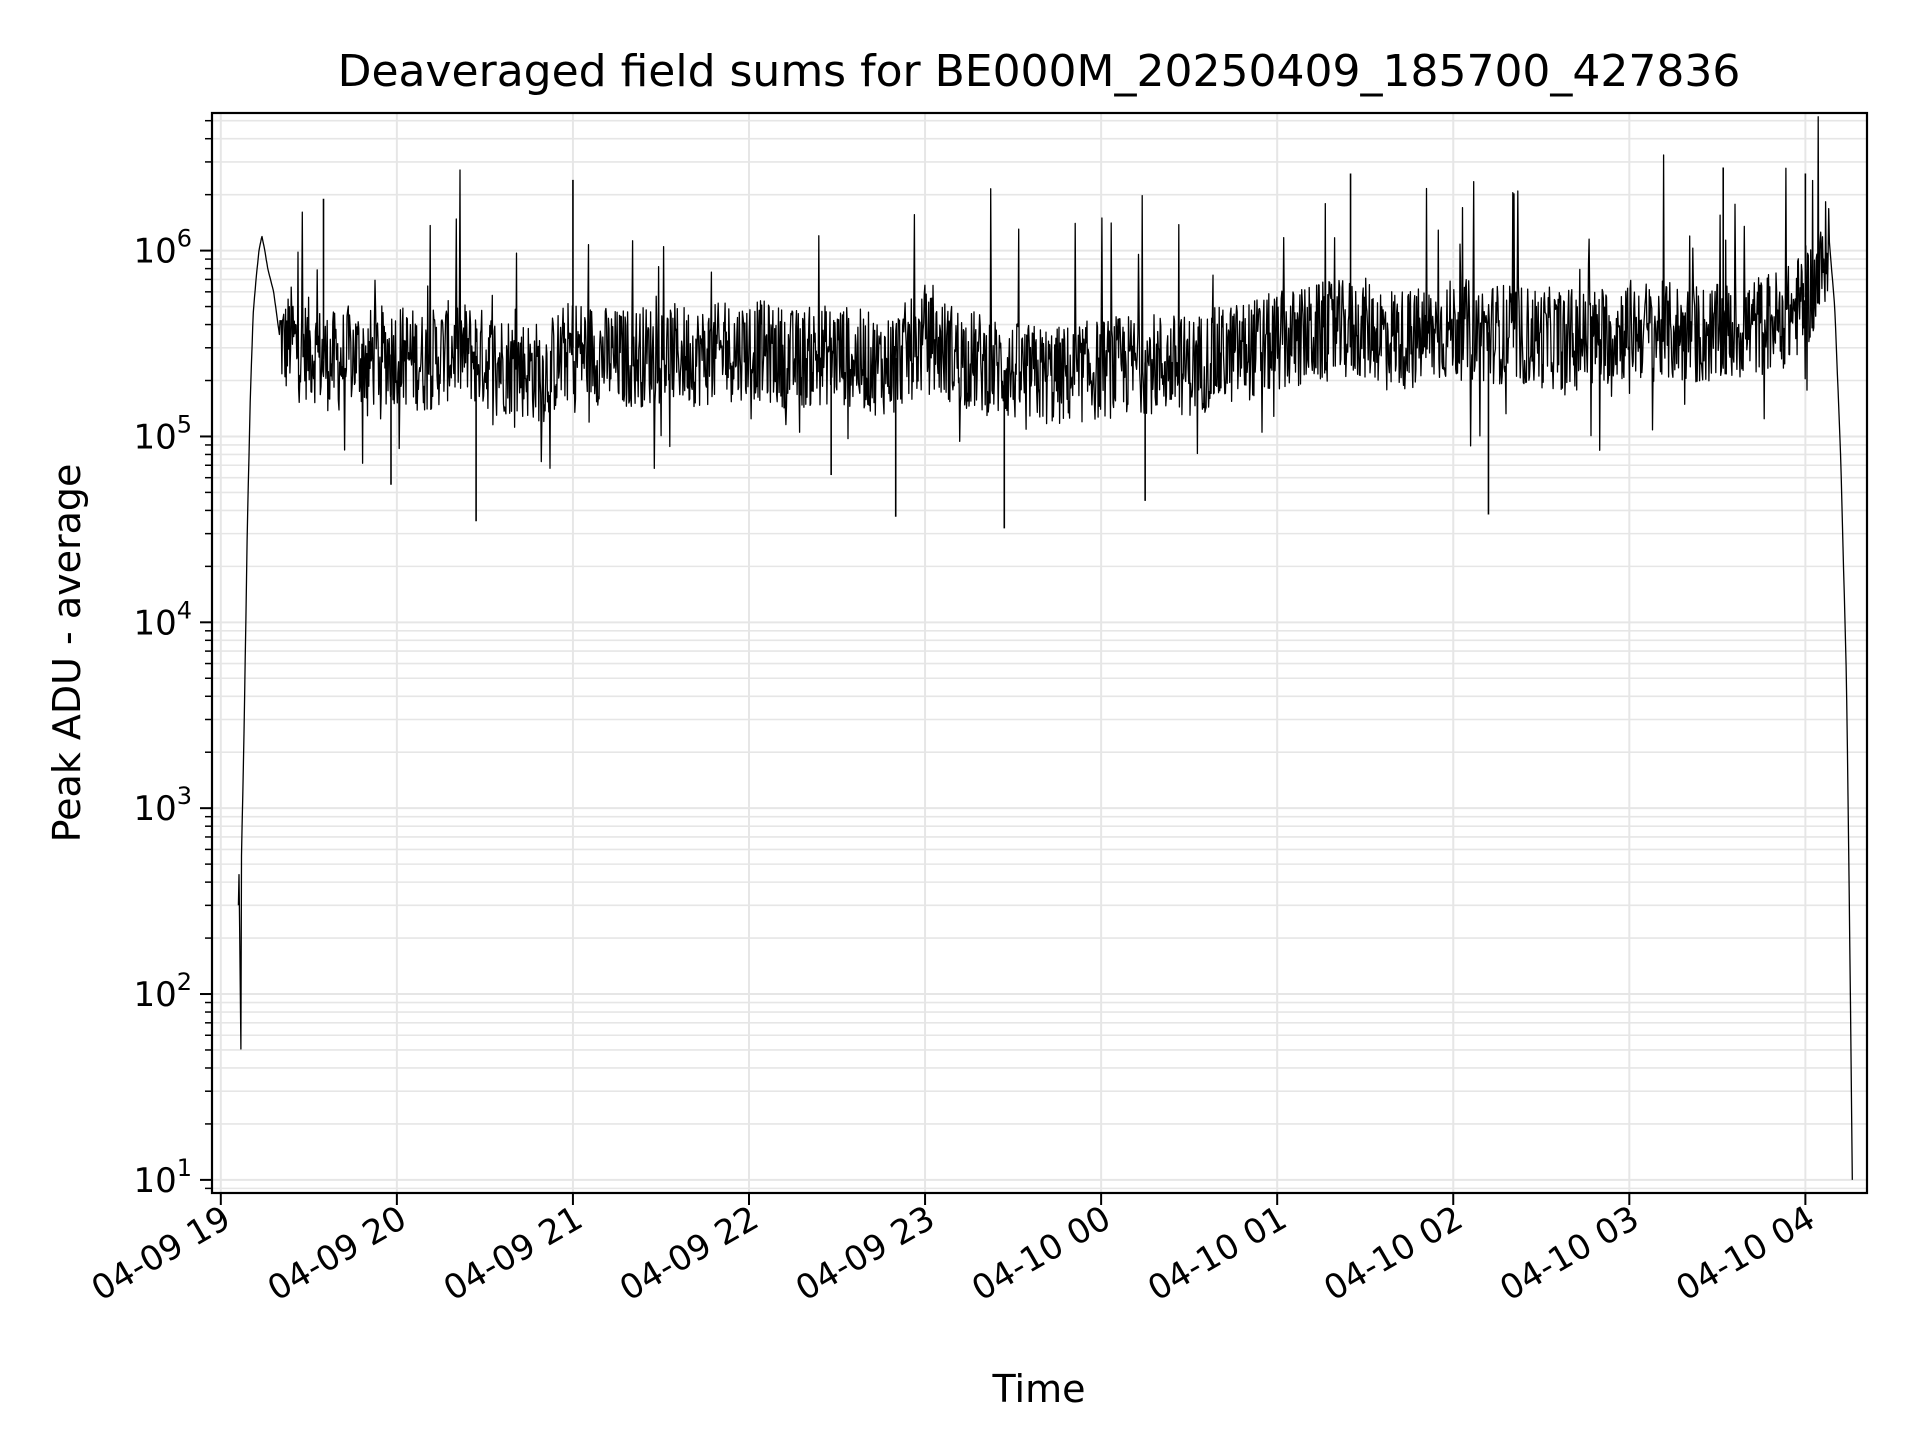  What do you see at coordinates (513, 1253) in the screenshot?
I see `x-tick-label: 04-09 21` at bounding box center [513, 1253].